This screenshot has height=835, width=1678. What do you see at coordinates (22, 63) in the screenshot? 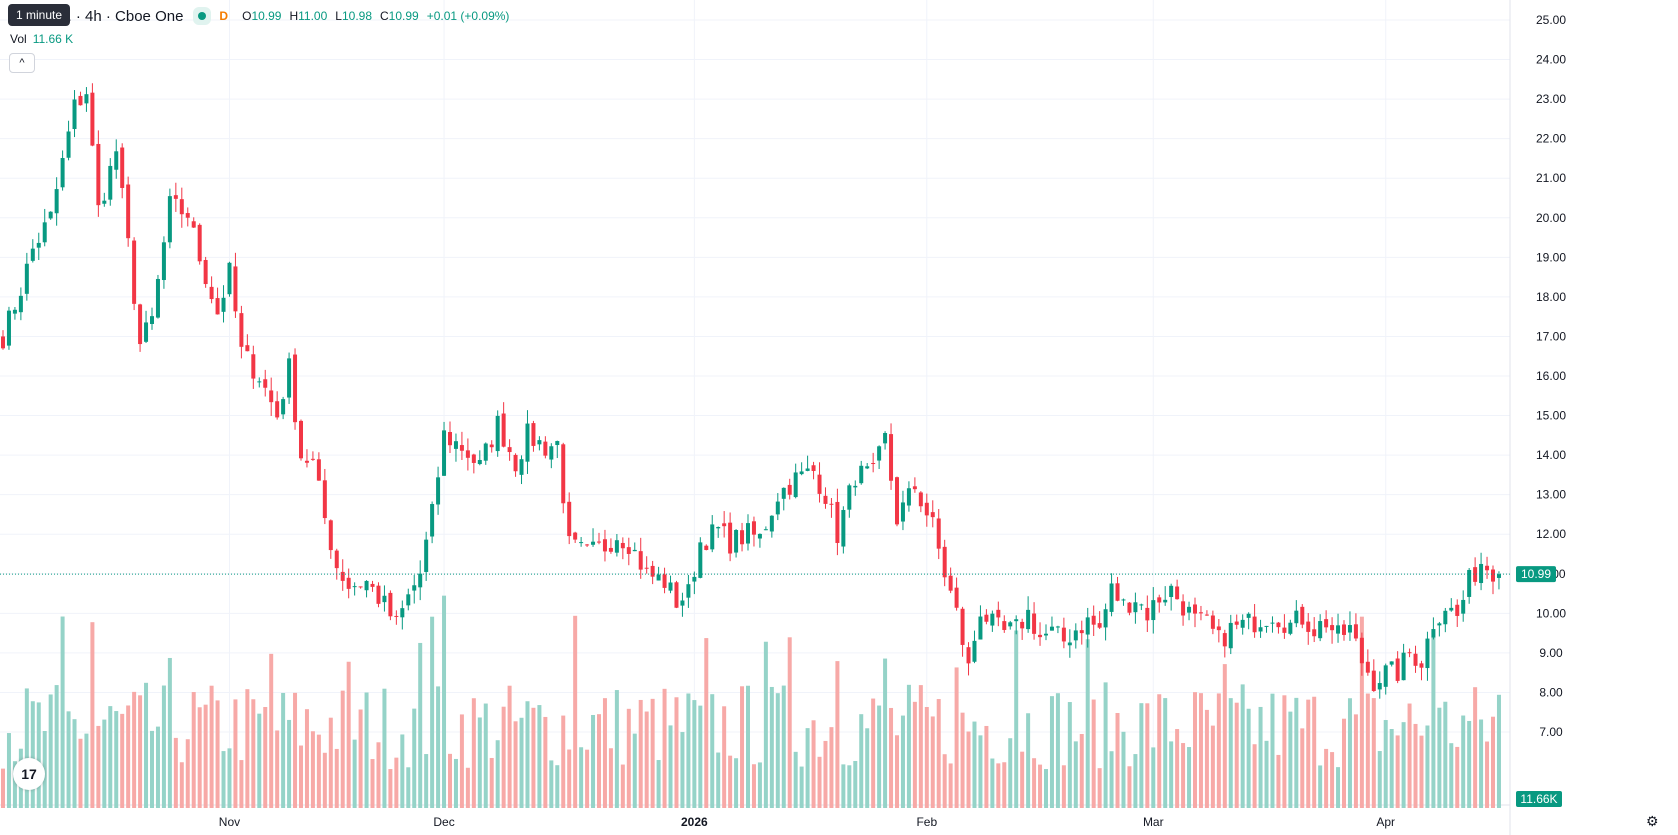
I see `collapse-legend-button: ^` at bounding box center [22, 63].